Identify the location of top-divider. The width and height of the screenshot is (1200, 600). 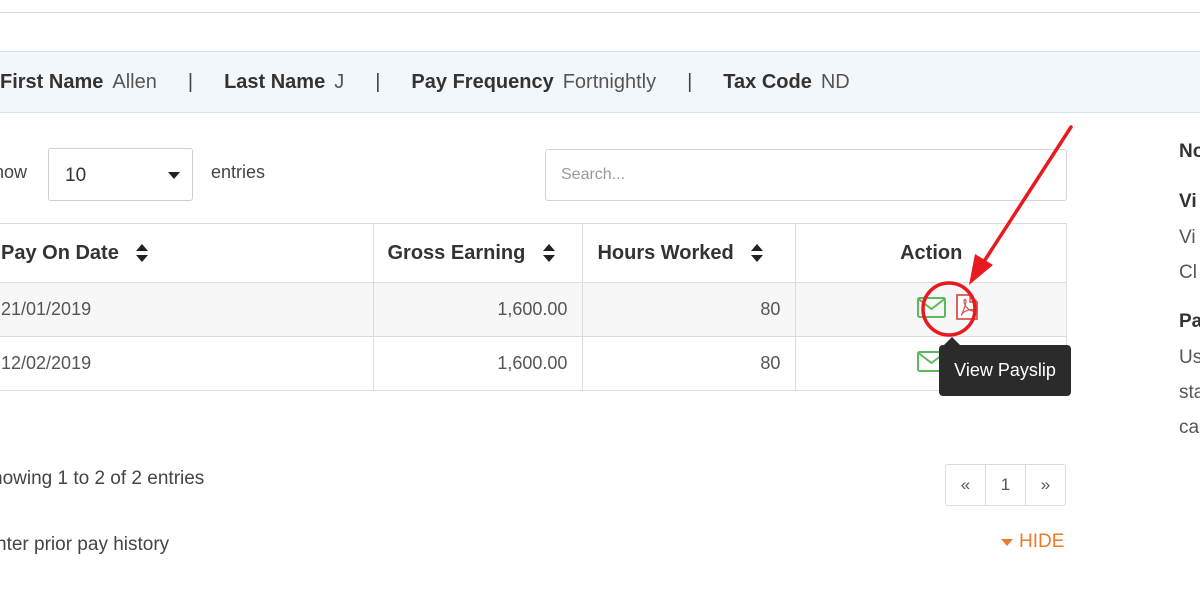
(600, 12).